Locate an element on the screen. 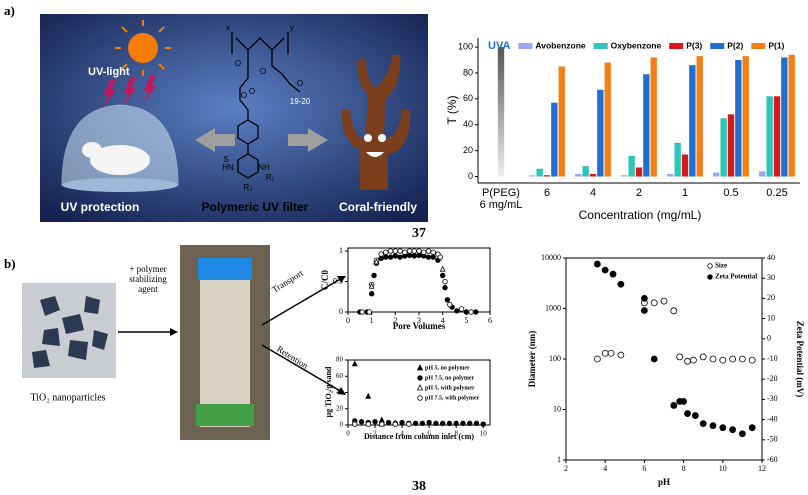  y2-tick-label: 20 is located at coordinates (771, 297).